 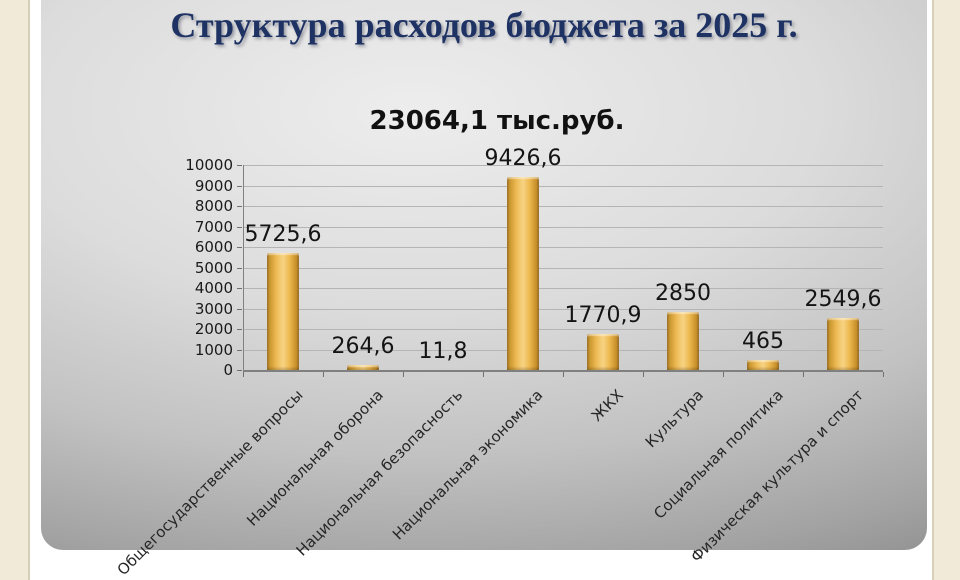 I want to click on bar-value-label: 11,8, so click(x=443, y=351).